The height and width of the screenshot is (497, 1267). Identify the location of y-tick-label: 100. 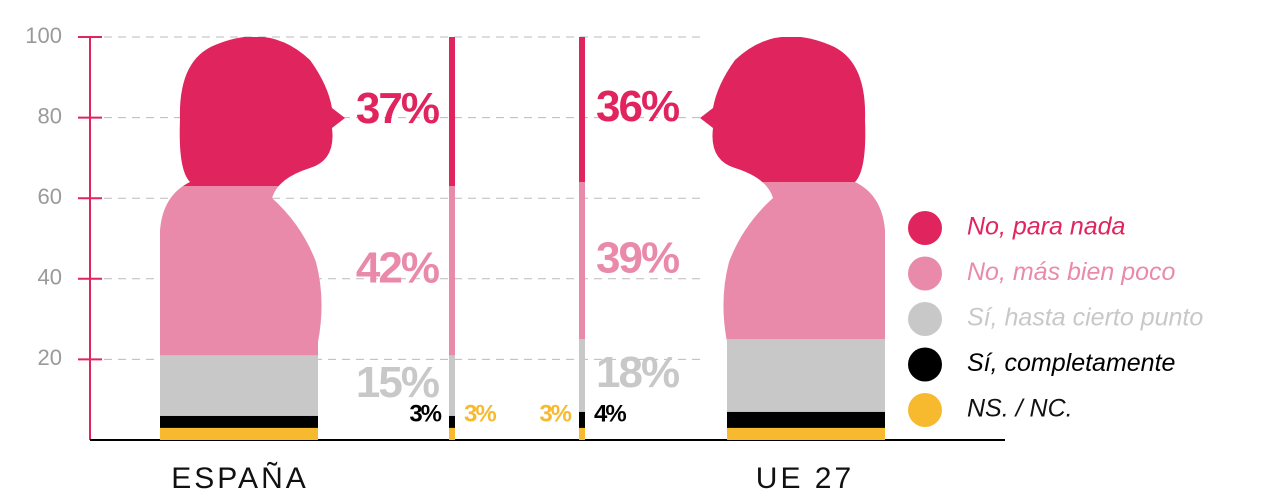
(43, 35).